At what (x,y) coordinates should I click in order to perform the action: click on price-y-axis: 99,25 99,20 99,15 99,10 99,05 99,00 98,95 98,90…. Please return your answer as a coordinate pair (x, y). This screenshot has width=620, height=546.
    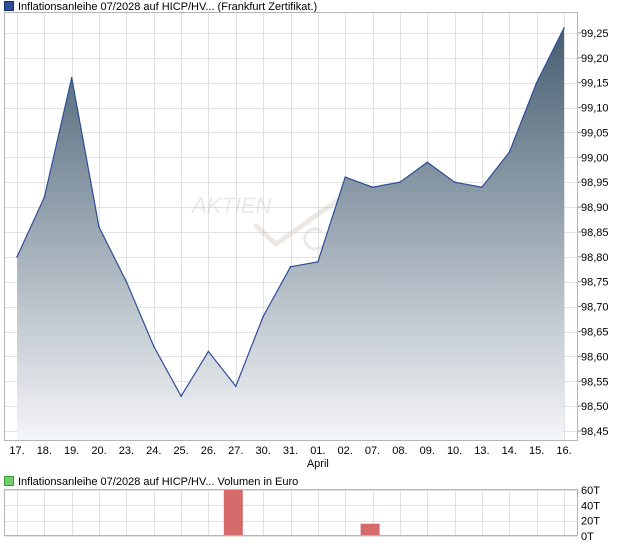
    Looking at the image, I should click on (593, 233).